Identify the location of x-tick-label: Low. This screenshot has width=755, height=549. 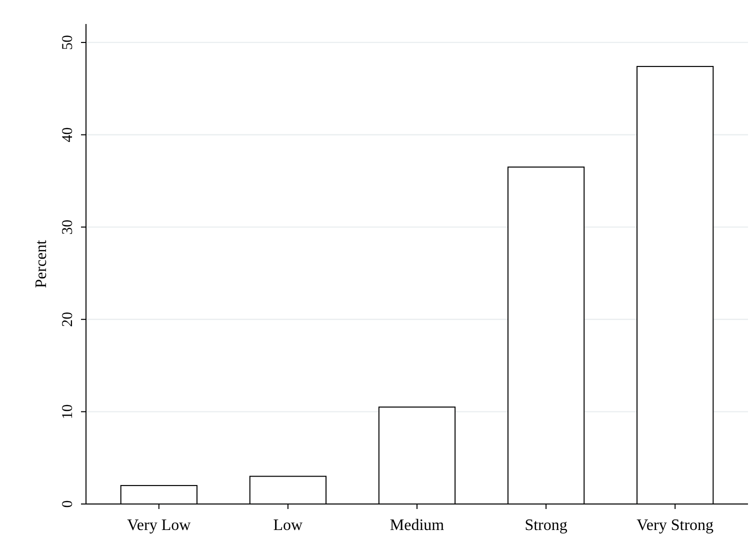
(288, 525).